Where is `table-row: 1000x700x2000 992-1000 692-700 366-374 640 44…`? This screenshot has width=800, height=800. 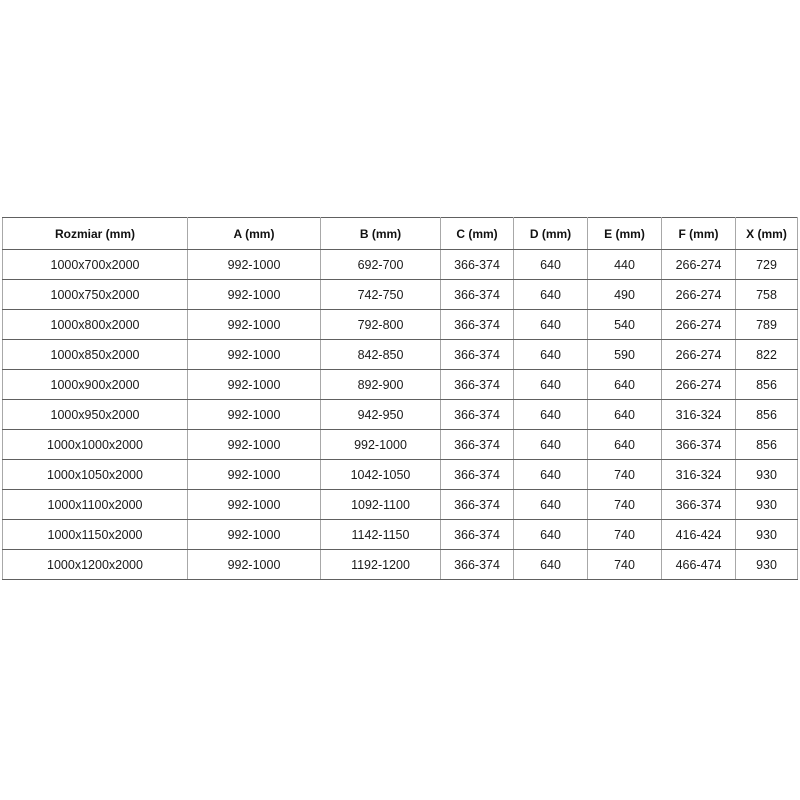
table-row: 1000x700x2000 992-1000 692-700 366-374 640 44… is located at coordinates (400, 264).